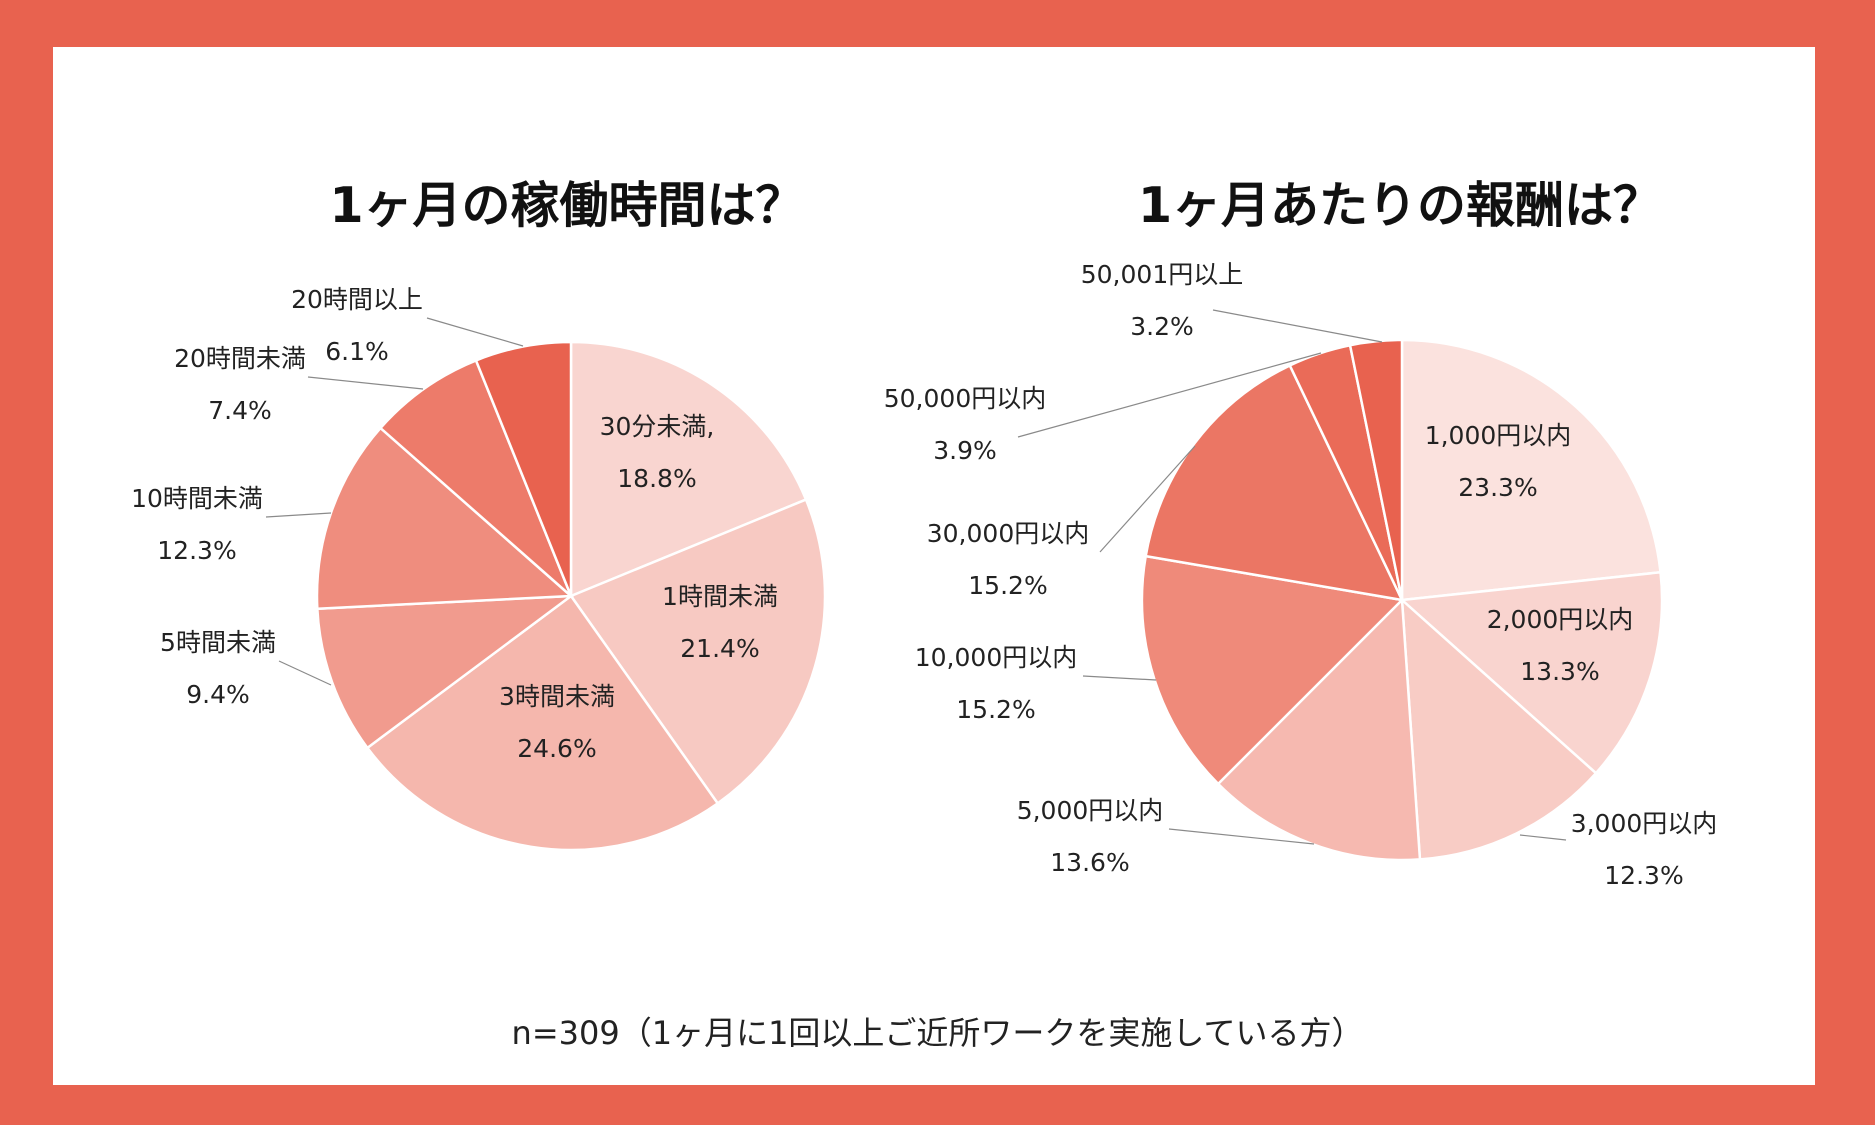 The image size is (1875, 1125). I want to click on slice-value-label: 3.2%, so click(1162, 326).